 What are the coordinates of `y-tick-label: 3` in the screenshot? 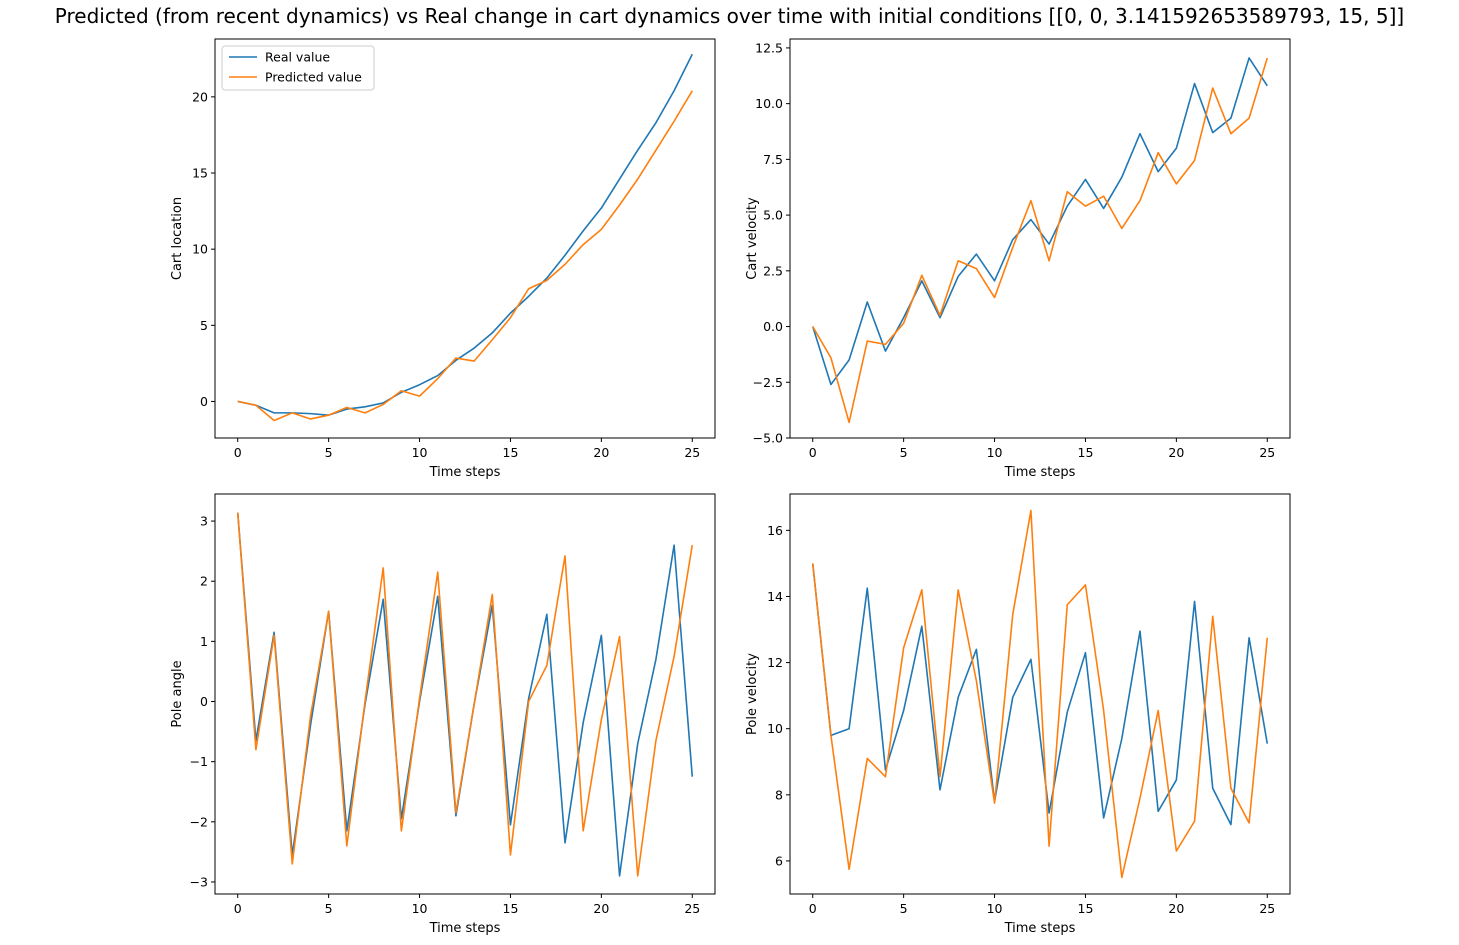 It's located at (204, 521).